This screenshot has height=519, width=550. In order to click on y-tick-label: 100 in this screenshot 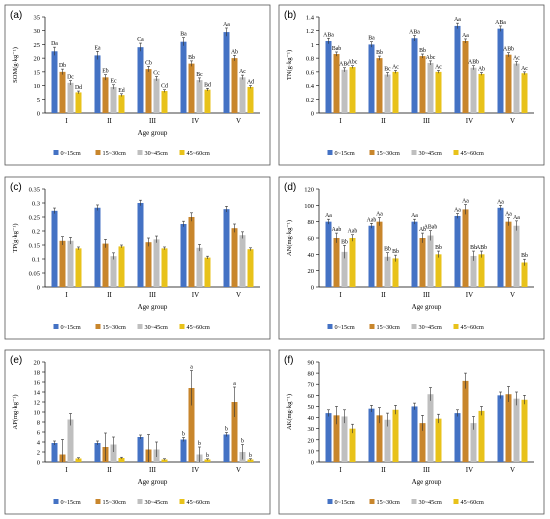, I will do `click(309, 206)`.